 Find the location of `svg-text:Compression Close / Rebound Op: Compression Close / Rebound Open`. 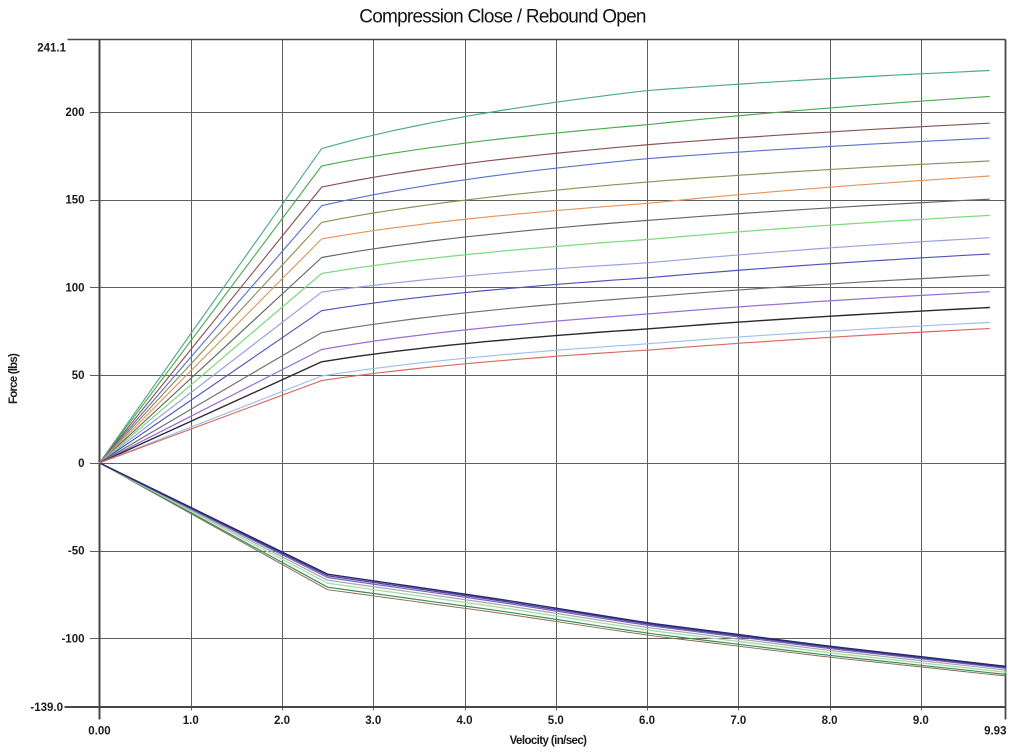

svg-text:Compression Close / Rebound Op: Compression Close / Rebound Open is located at coordinates (502, 17).